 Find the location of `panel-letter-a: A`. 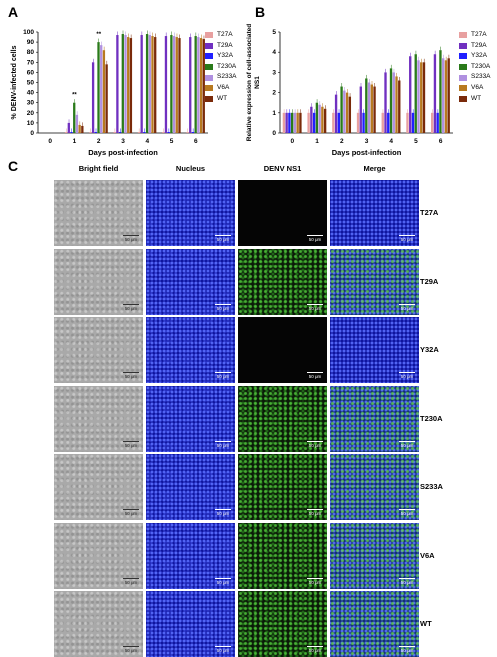

panel-letter-a: A is located at coordinates (13, 12).